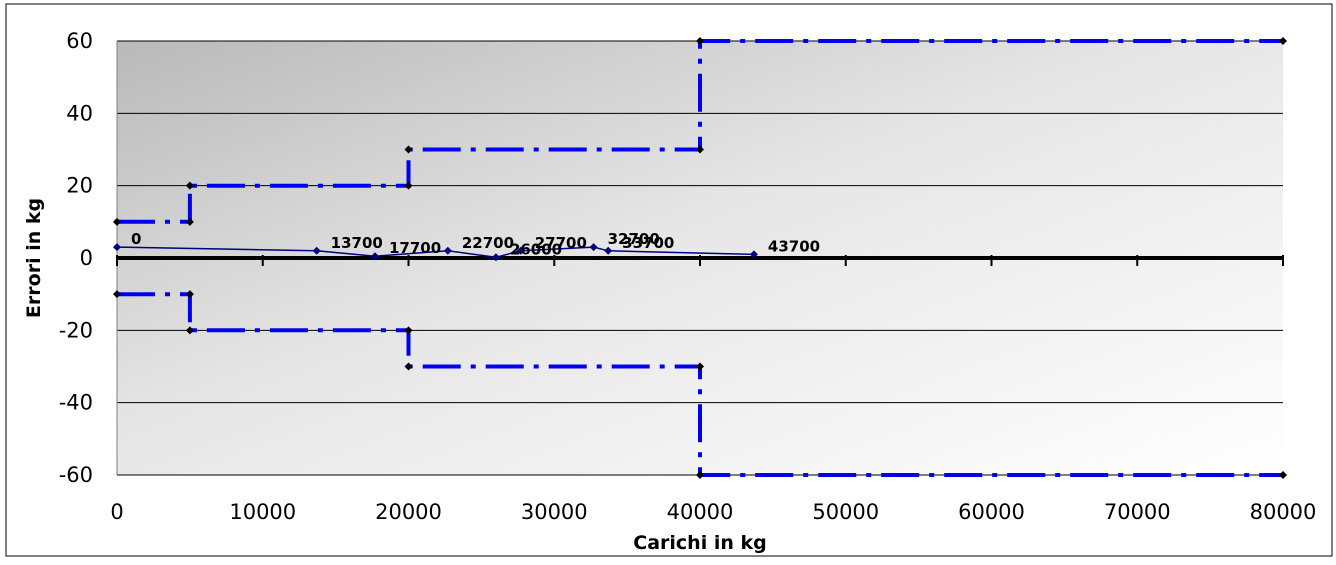 This screenshot has height=565, width=1336. I want to click on point-label: 43700, so click(794, 246).